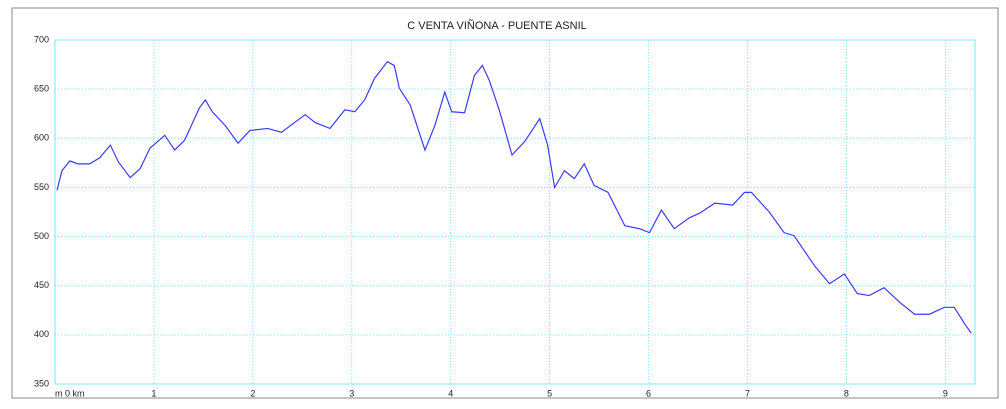 The width and height of the screenshot is (1006, 409). Describe the element at coordinates (41, 285) in the screenshot. I see `y-tick-label: 450` at that location.